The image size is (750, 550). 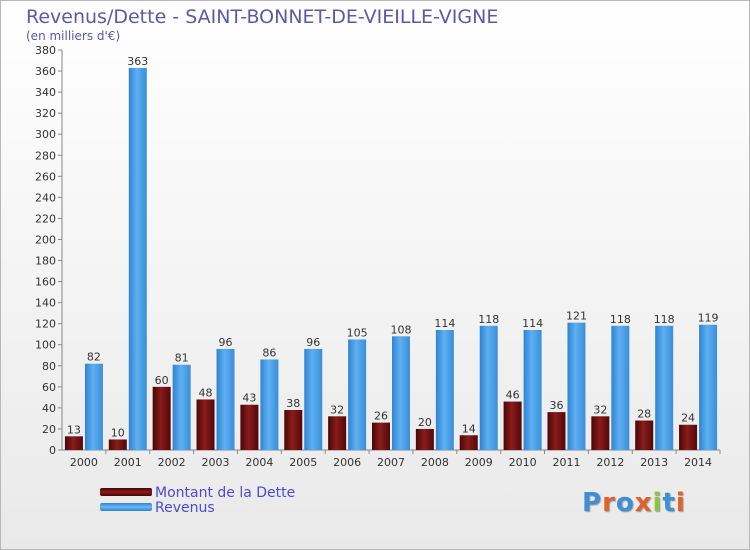 What do you see at coordinates (172, 462) in the screenshot?
I see `x-tick-label: 2002` at bounding box center [172, 462].